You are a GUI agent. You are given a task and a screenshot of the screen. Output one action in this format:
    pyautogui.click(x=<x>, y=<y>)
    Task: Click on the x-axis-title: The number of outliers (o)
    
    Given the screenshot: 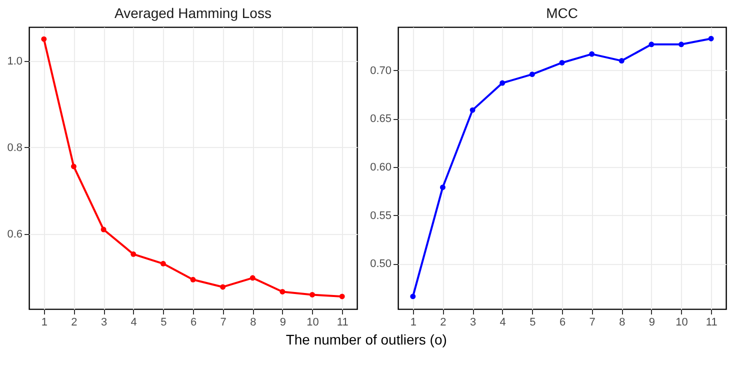 What is the action you would take?
    pyautogui.click(x=366, y=340)
    